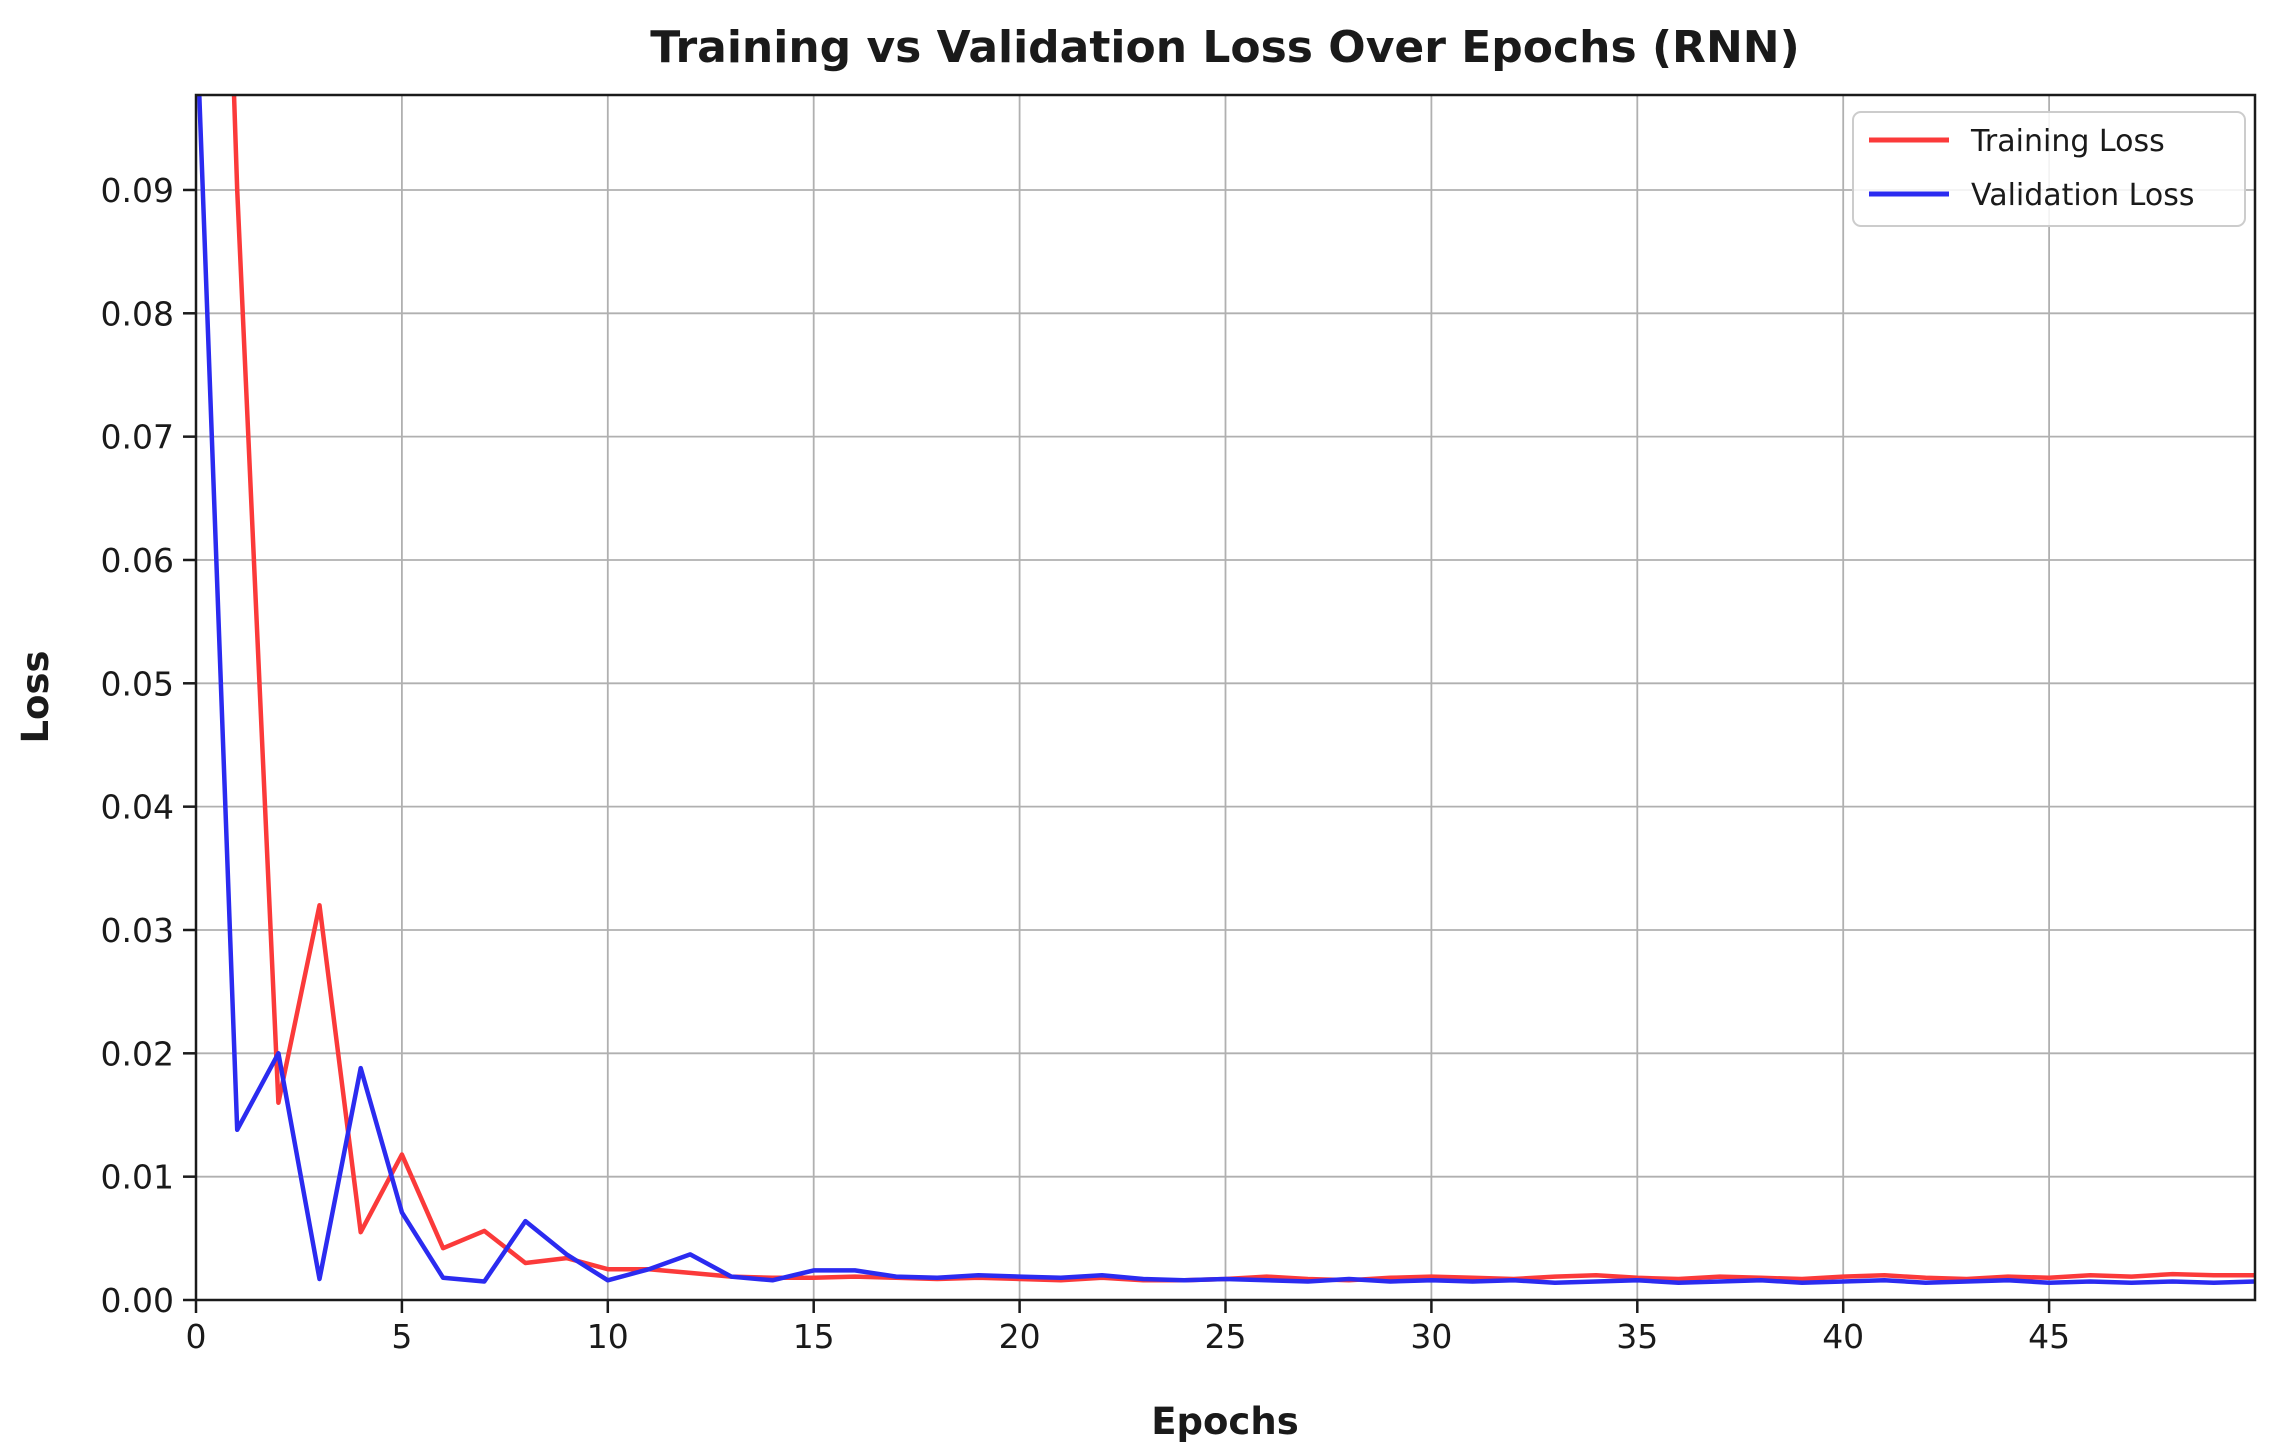  I want to click on y-tick-label: 0.05, so click(137, 683).